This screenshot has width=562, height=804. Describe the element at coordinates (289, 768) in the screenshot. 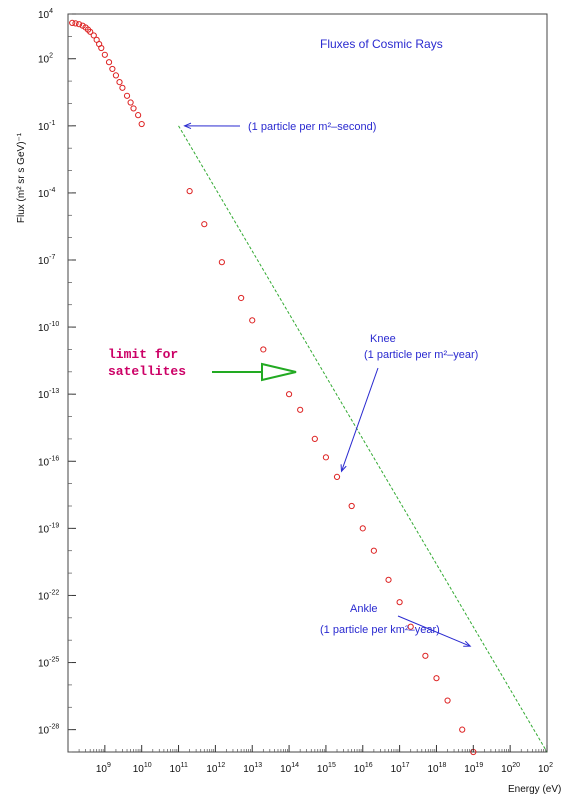

I see `x-tick-label-5: 10¹⁴` at that location.